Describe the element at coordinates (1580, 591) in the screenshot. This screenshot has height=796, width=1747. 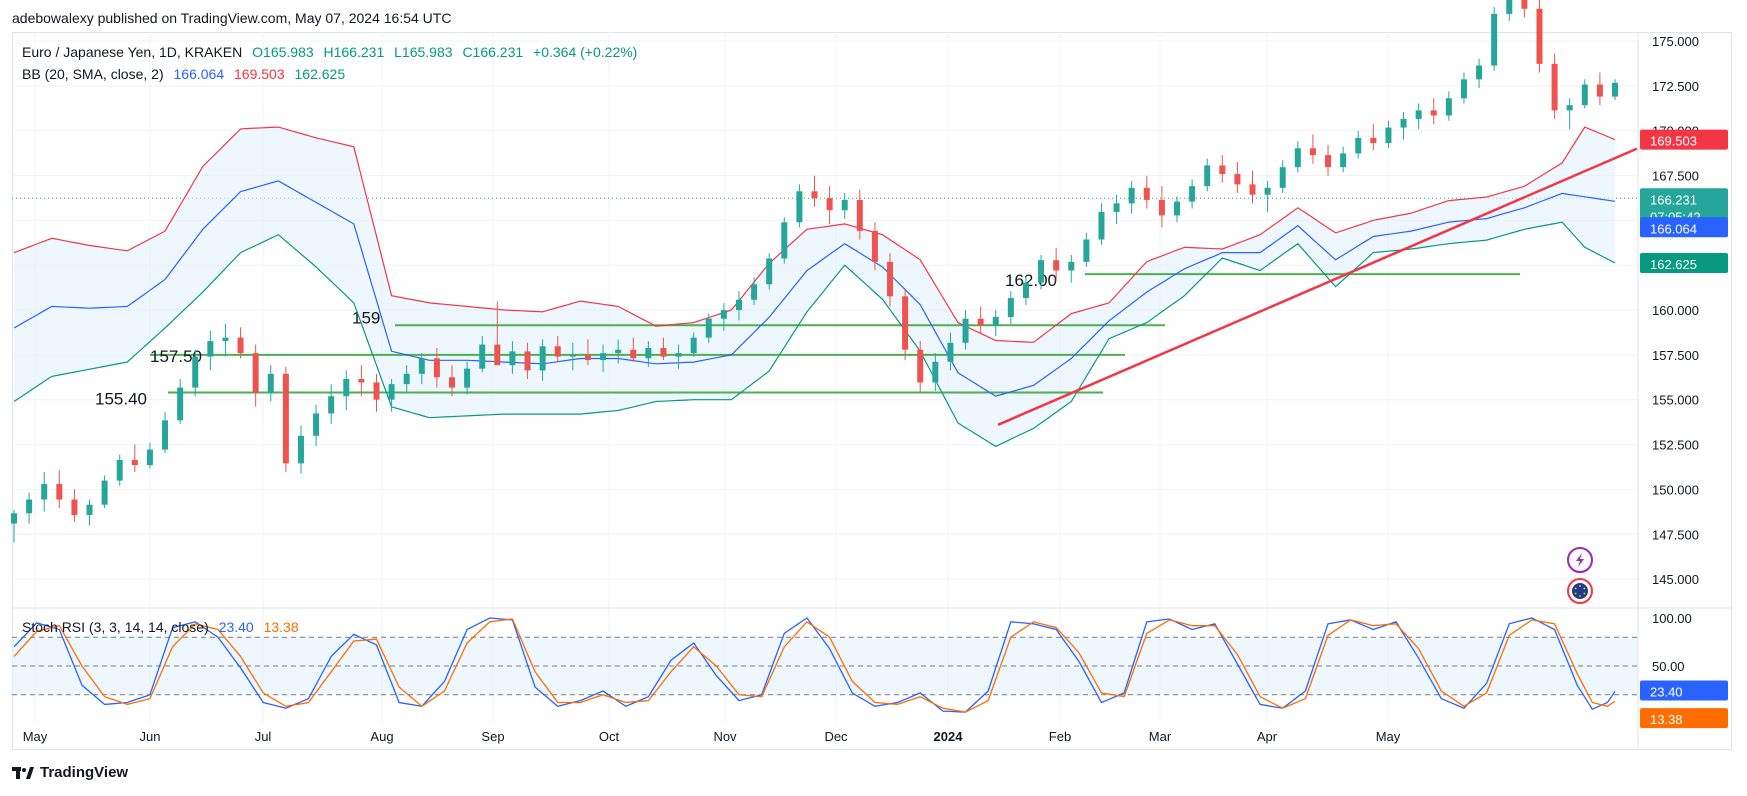
I see `eu-flag-icon` at that location.